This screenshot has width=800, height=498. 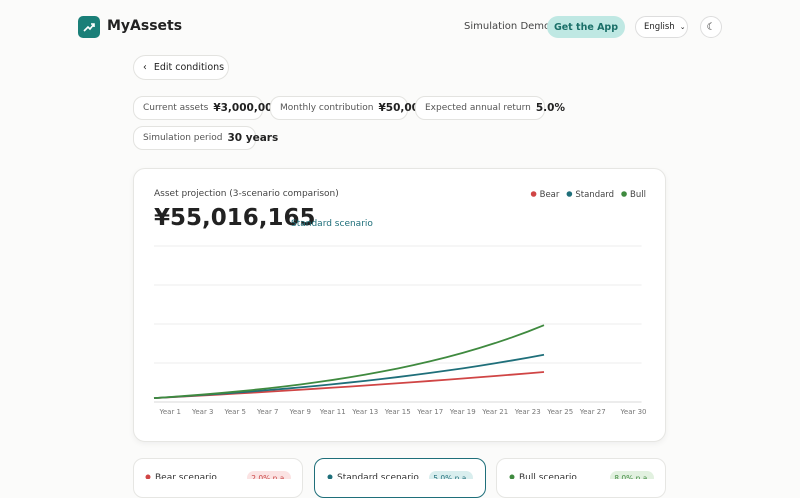 What do you see at coordinates (397, 412) in the screenshot?
I see `x-tick-label: Year 15` at bounding box center [397, 412].